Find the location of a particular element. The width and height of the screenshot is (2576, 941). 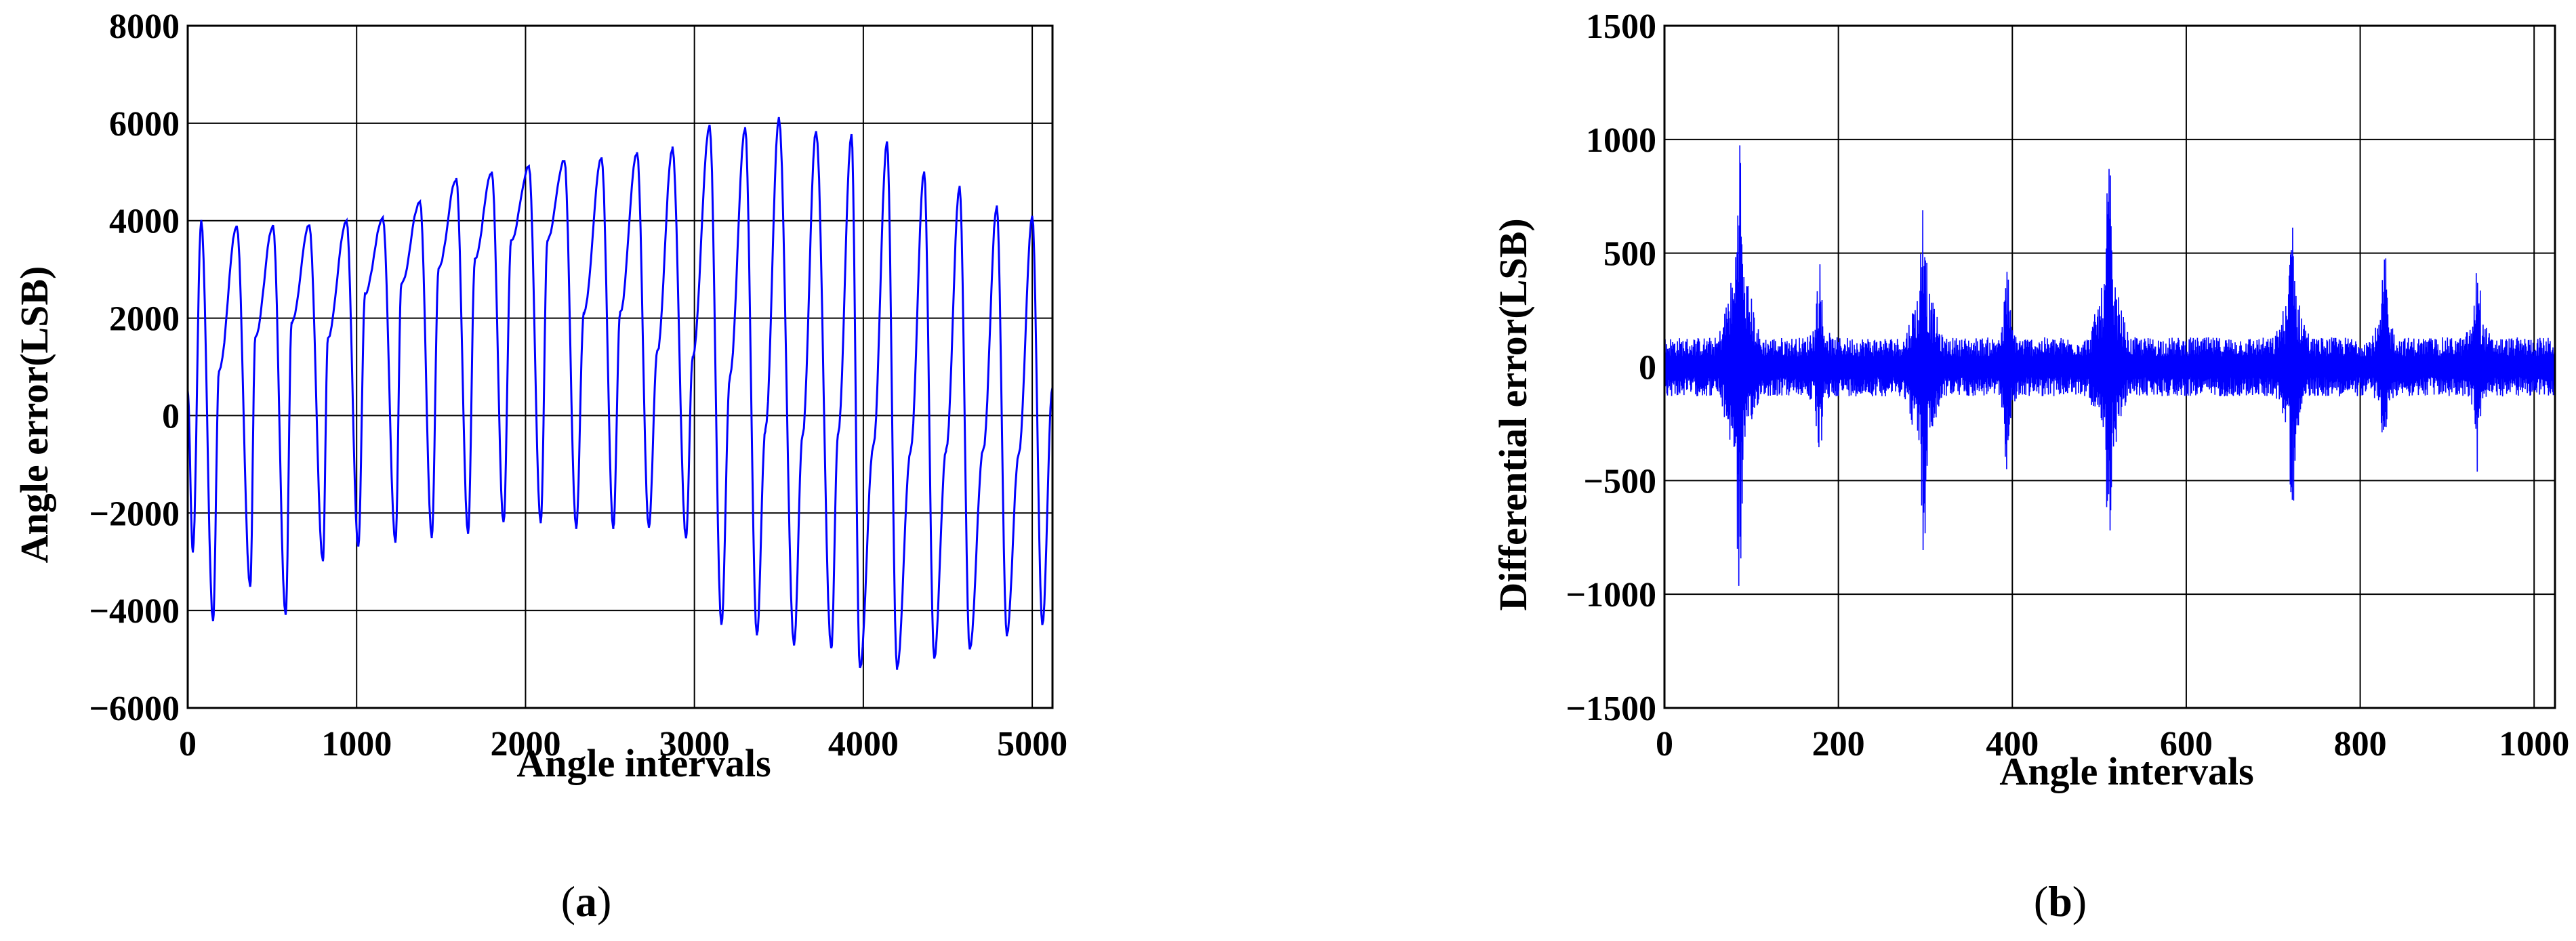

chart-a-y-tick-label: 2000 is located at coordinates (144, 320).